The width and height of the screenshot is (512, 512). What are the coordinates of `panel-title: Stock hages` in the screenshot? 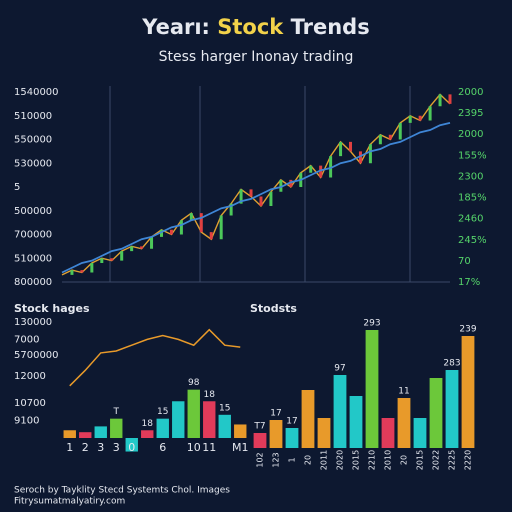 It's located at (52, 308).